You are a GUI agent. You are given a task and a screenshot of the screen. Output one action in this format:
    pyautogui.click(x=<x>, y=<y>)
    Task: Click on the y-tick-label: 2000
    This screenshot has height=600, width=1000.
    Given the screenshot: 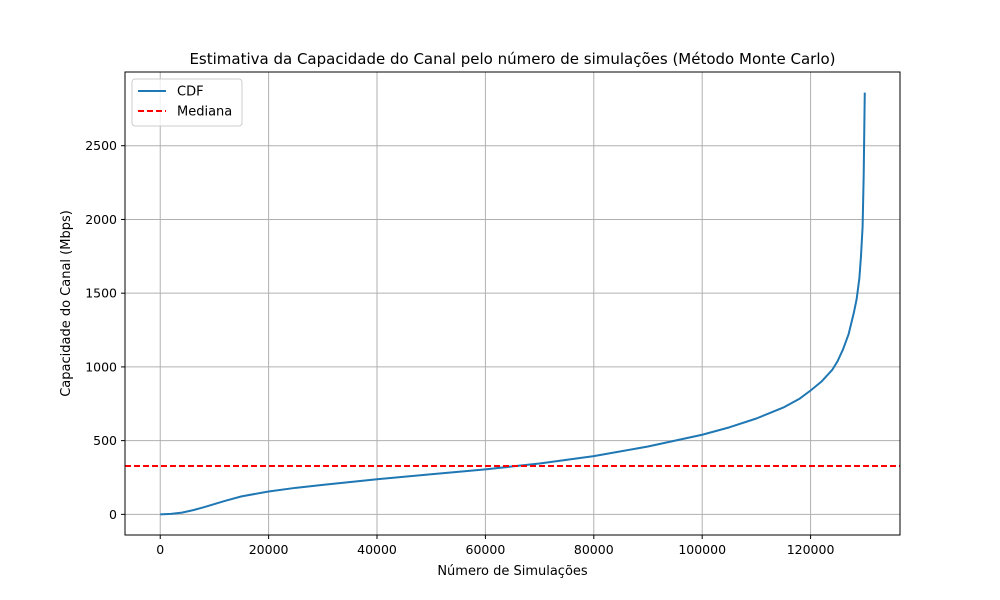 What is the action you would take?
    pyautogui.click(x=101, y=219)
    